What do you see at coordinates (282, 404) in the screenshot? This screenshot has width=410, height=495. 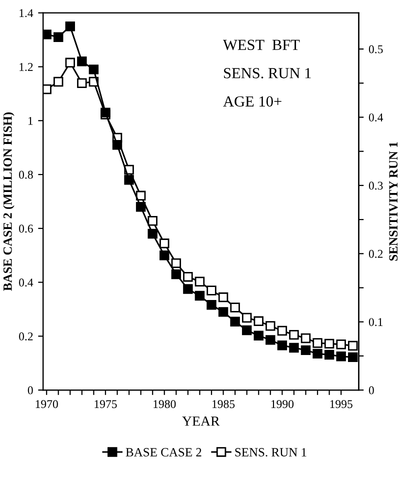 I see `x-tick-label: 1990` at bounding box center [282, 404].